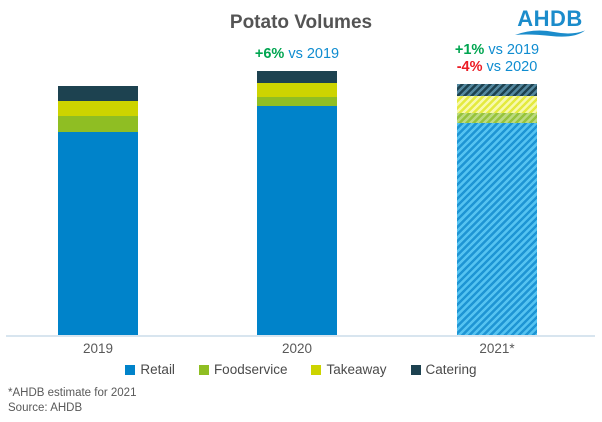 This screenshot has height=422, width=602. What do you see at coordinates (98, 109) in the screenshot?
I see `bar-segment-takeaway-2019` at bounding box center [98, 109].